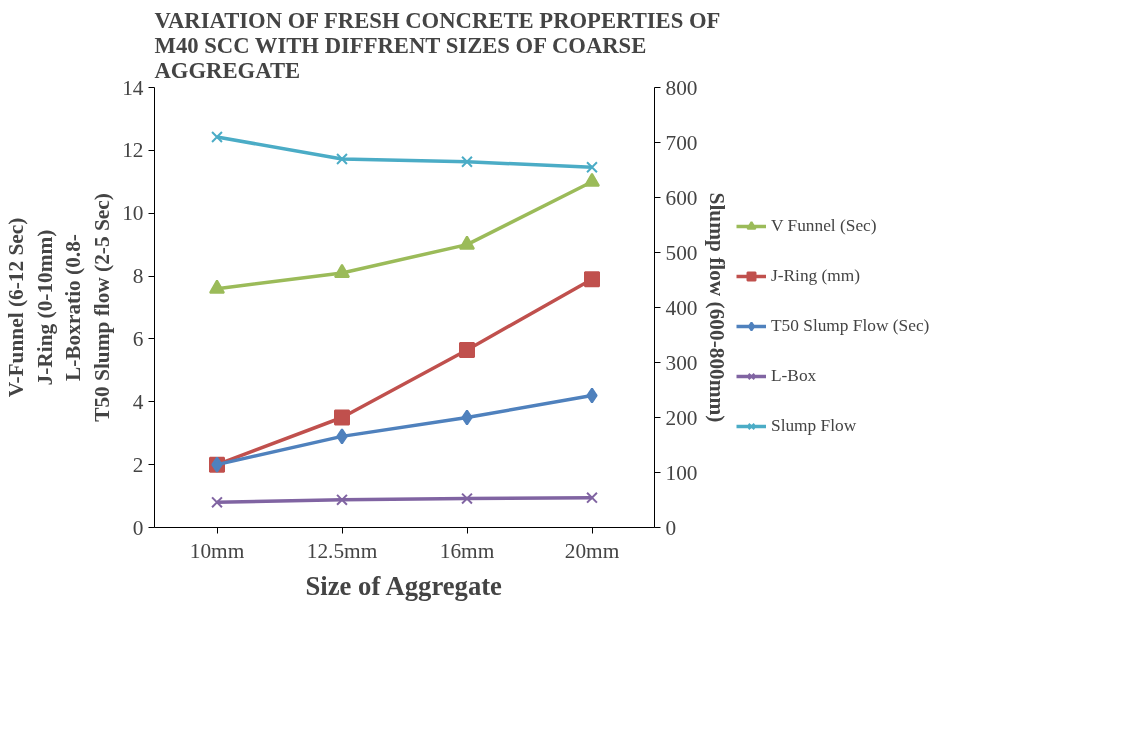  I want to click on x-tick-label: 16mm, so click(467, 550).